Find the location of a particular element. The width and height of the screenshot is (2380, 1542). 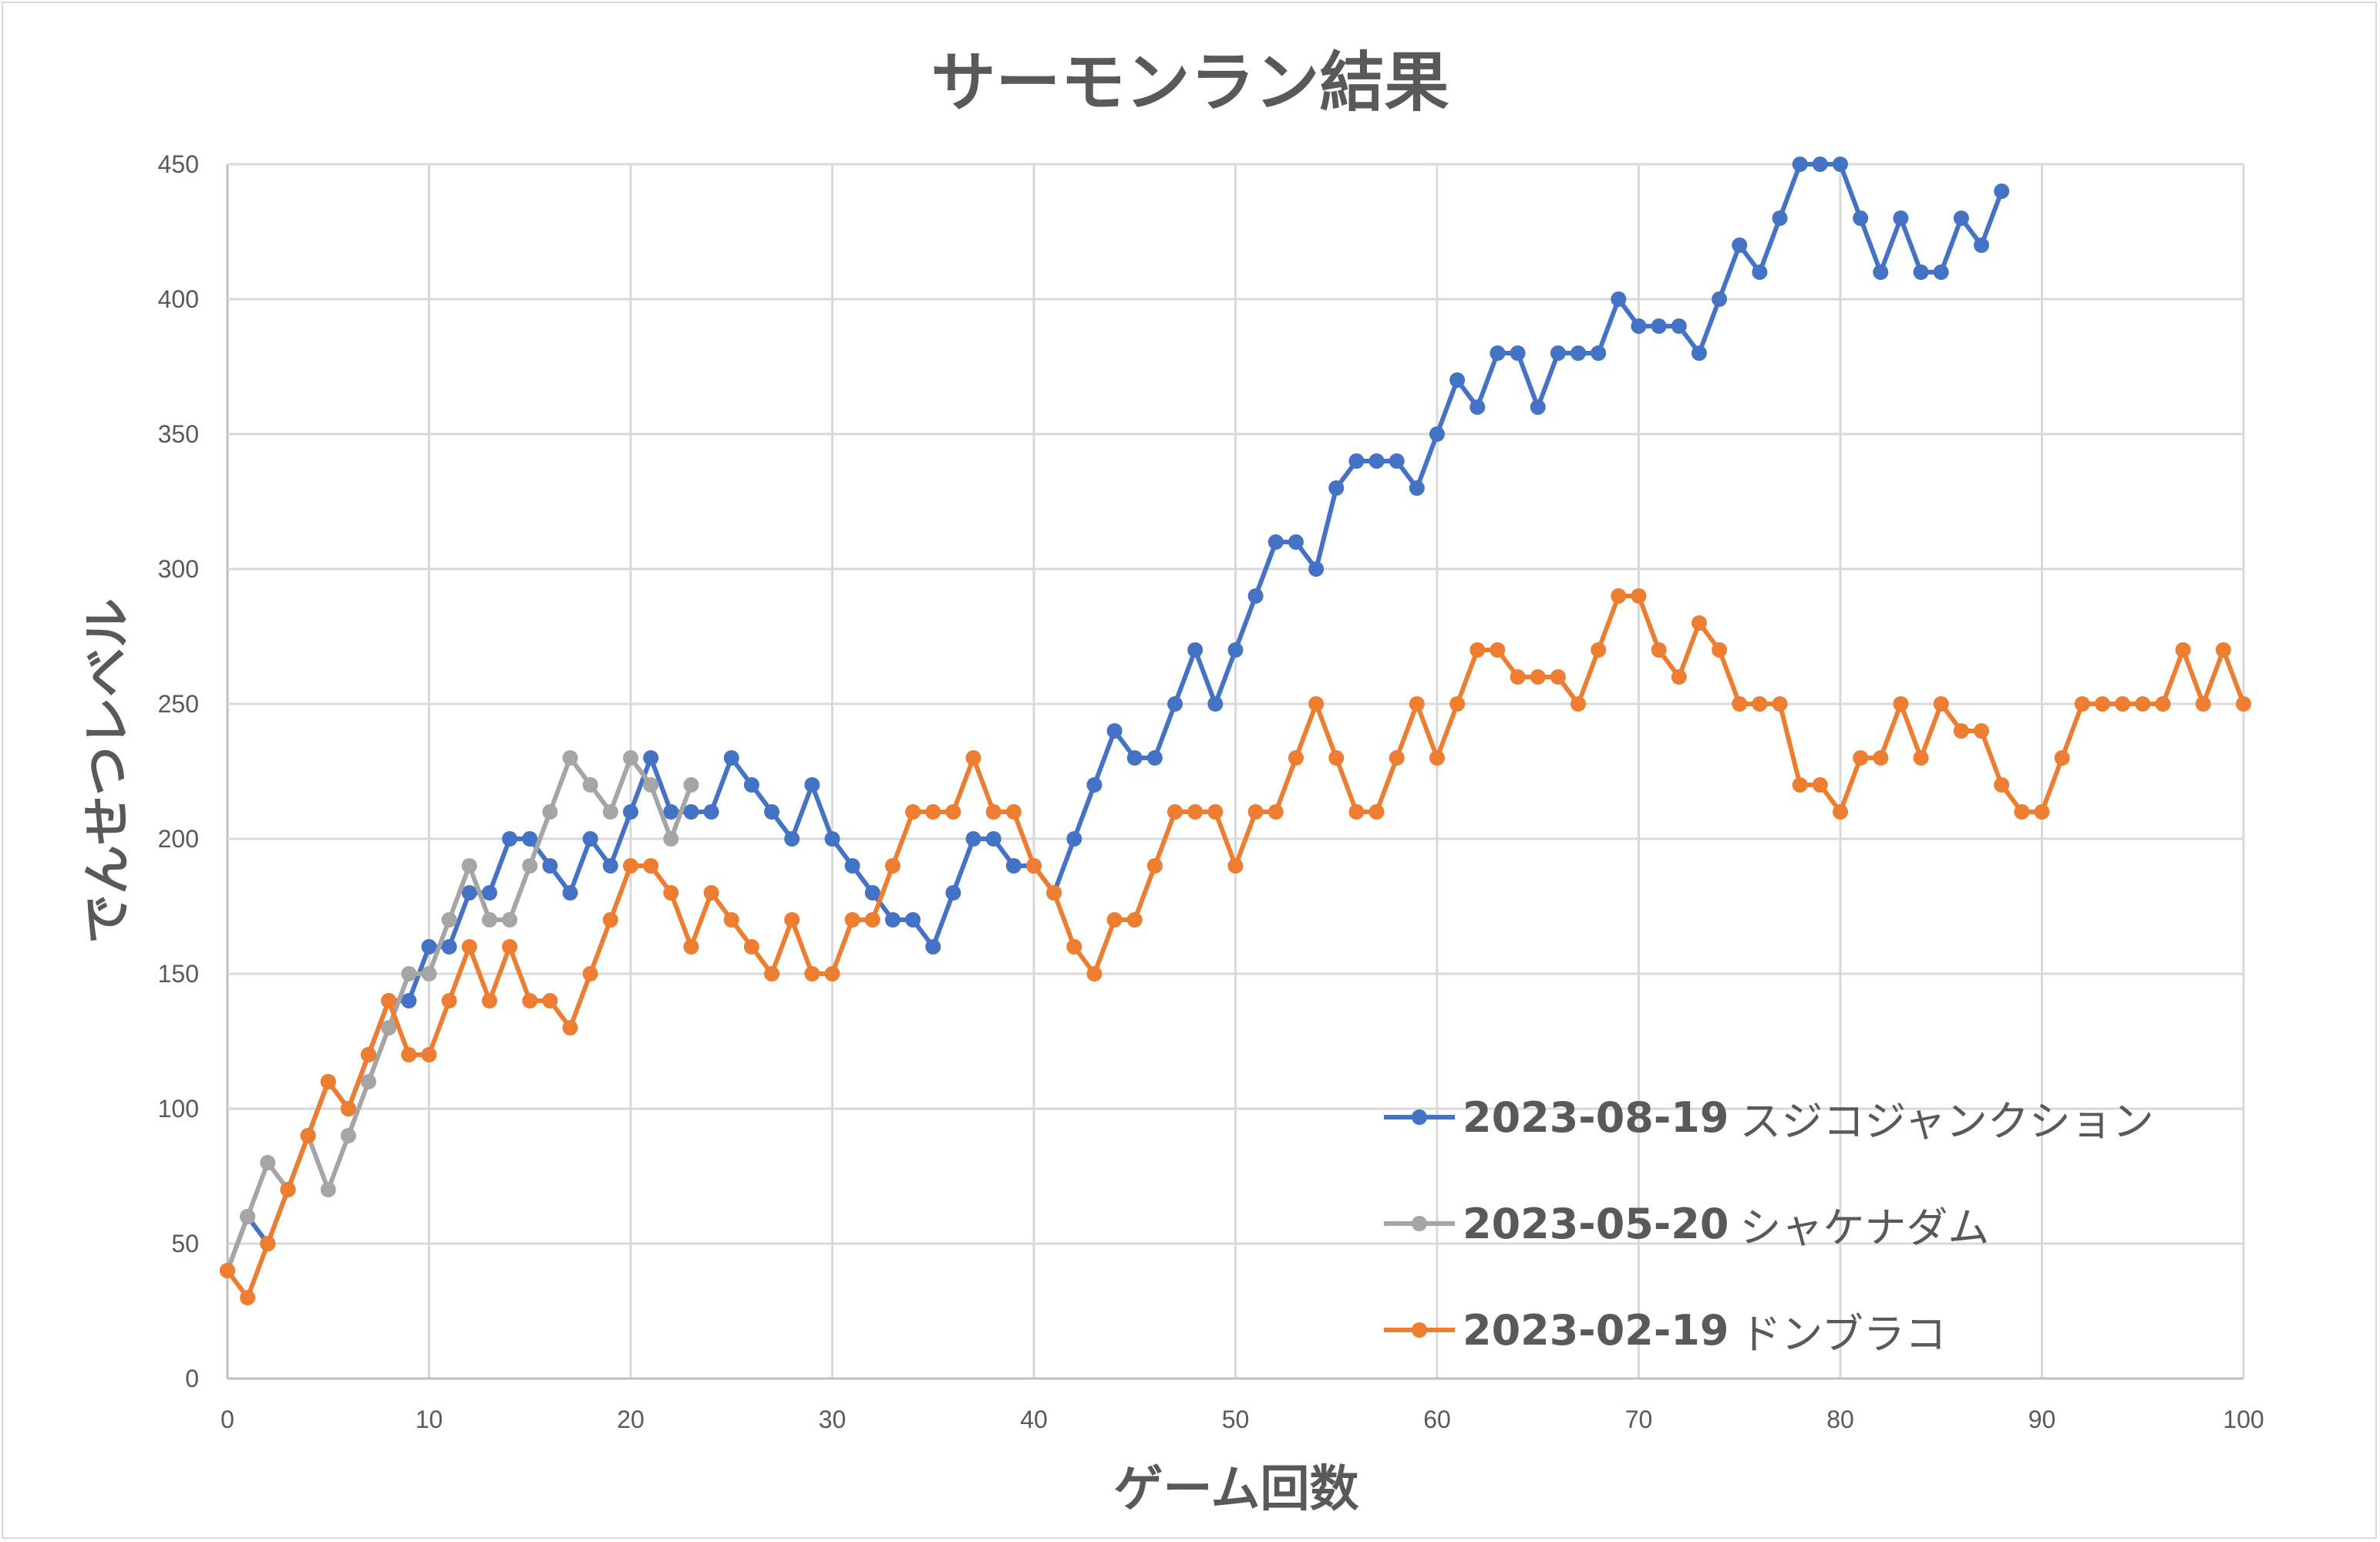

y-tick-label: 50 is located at coordinates (185, 1244).